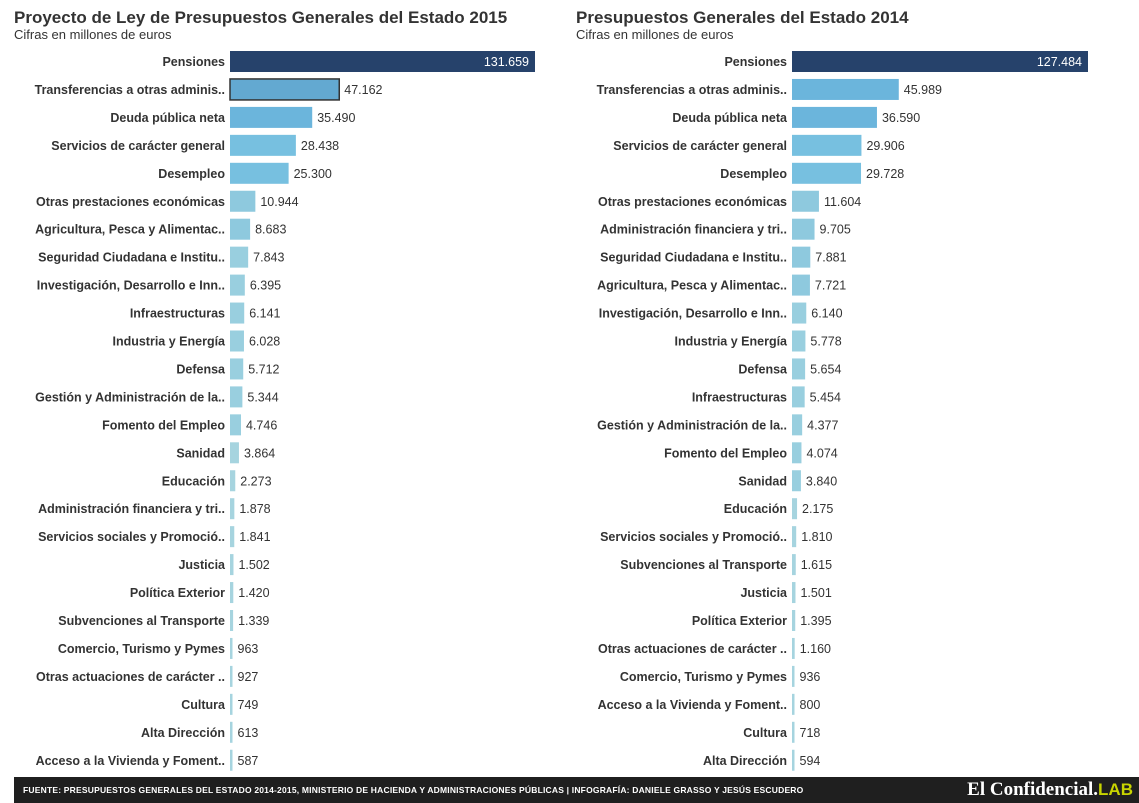 This screenshot has width=1139, height=803. What do you see at coordinates (723, 257) in the screenshot?
I see `bar-group-seguridad-ciudadana-e-institu: Seguridad Ciudadana e Institu.. 7.881` at bounding box center [723, 257].